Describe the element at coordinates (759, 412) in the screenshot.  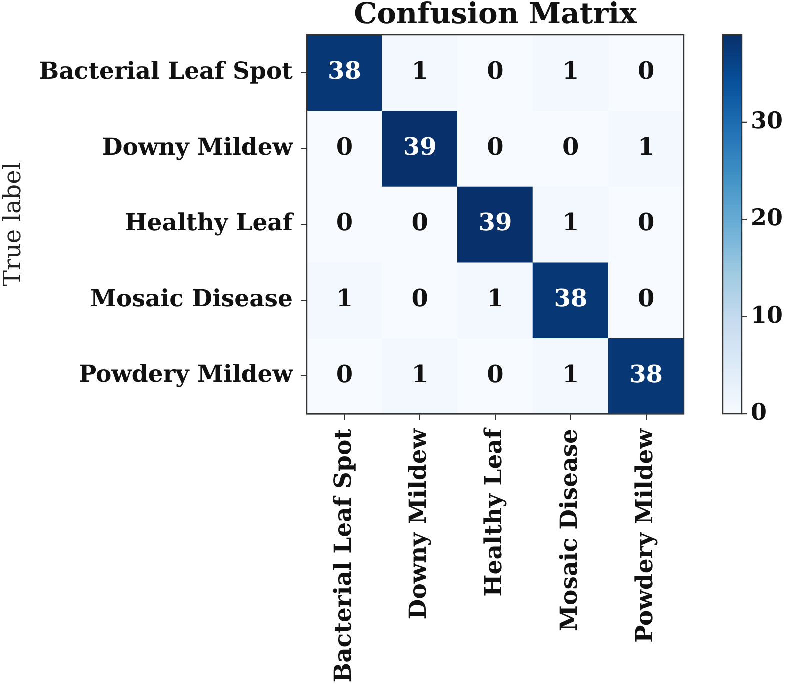
I see `color-bar-label: 0` at that location.